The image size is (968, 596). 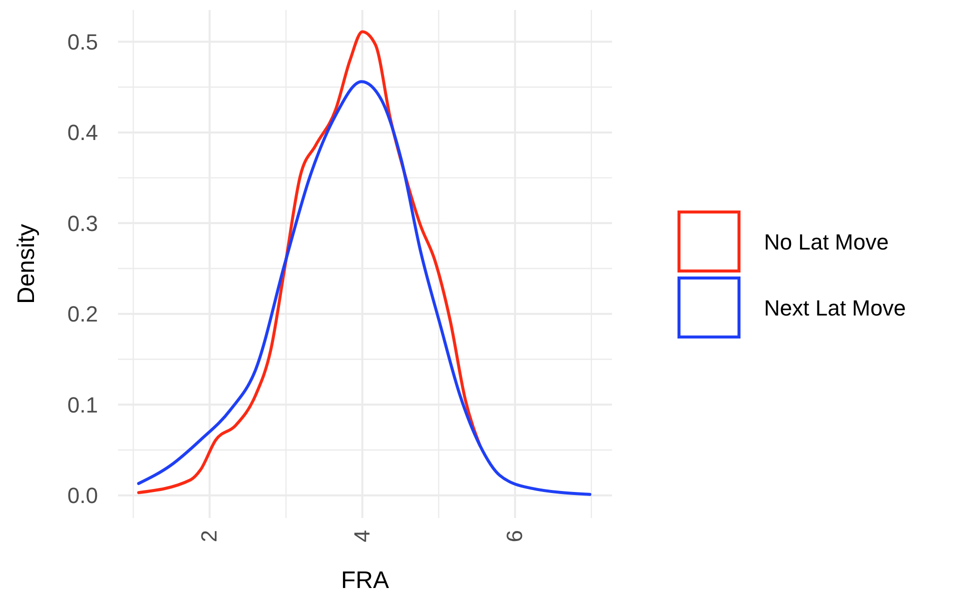 What do you see at coordinates (835, 308) in the screenshot?
I see `text: Next Lat Move` at bounding box center [835, 308].